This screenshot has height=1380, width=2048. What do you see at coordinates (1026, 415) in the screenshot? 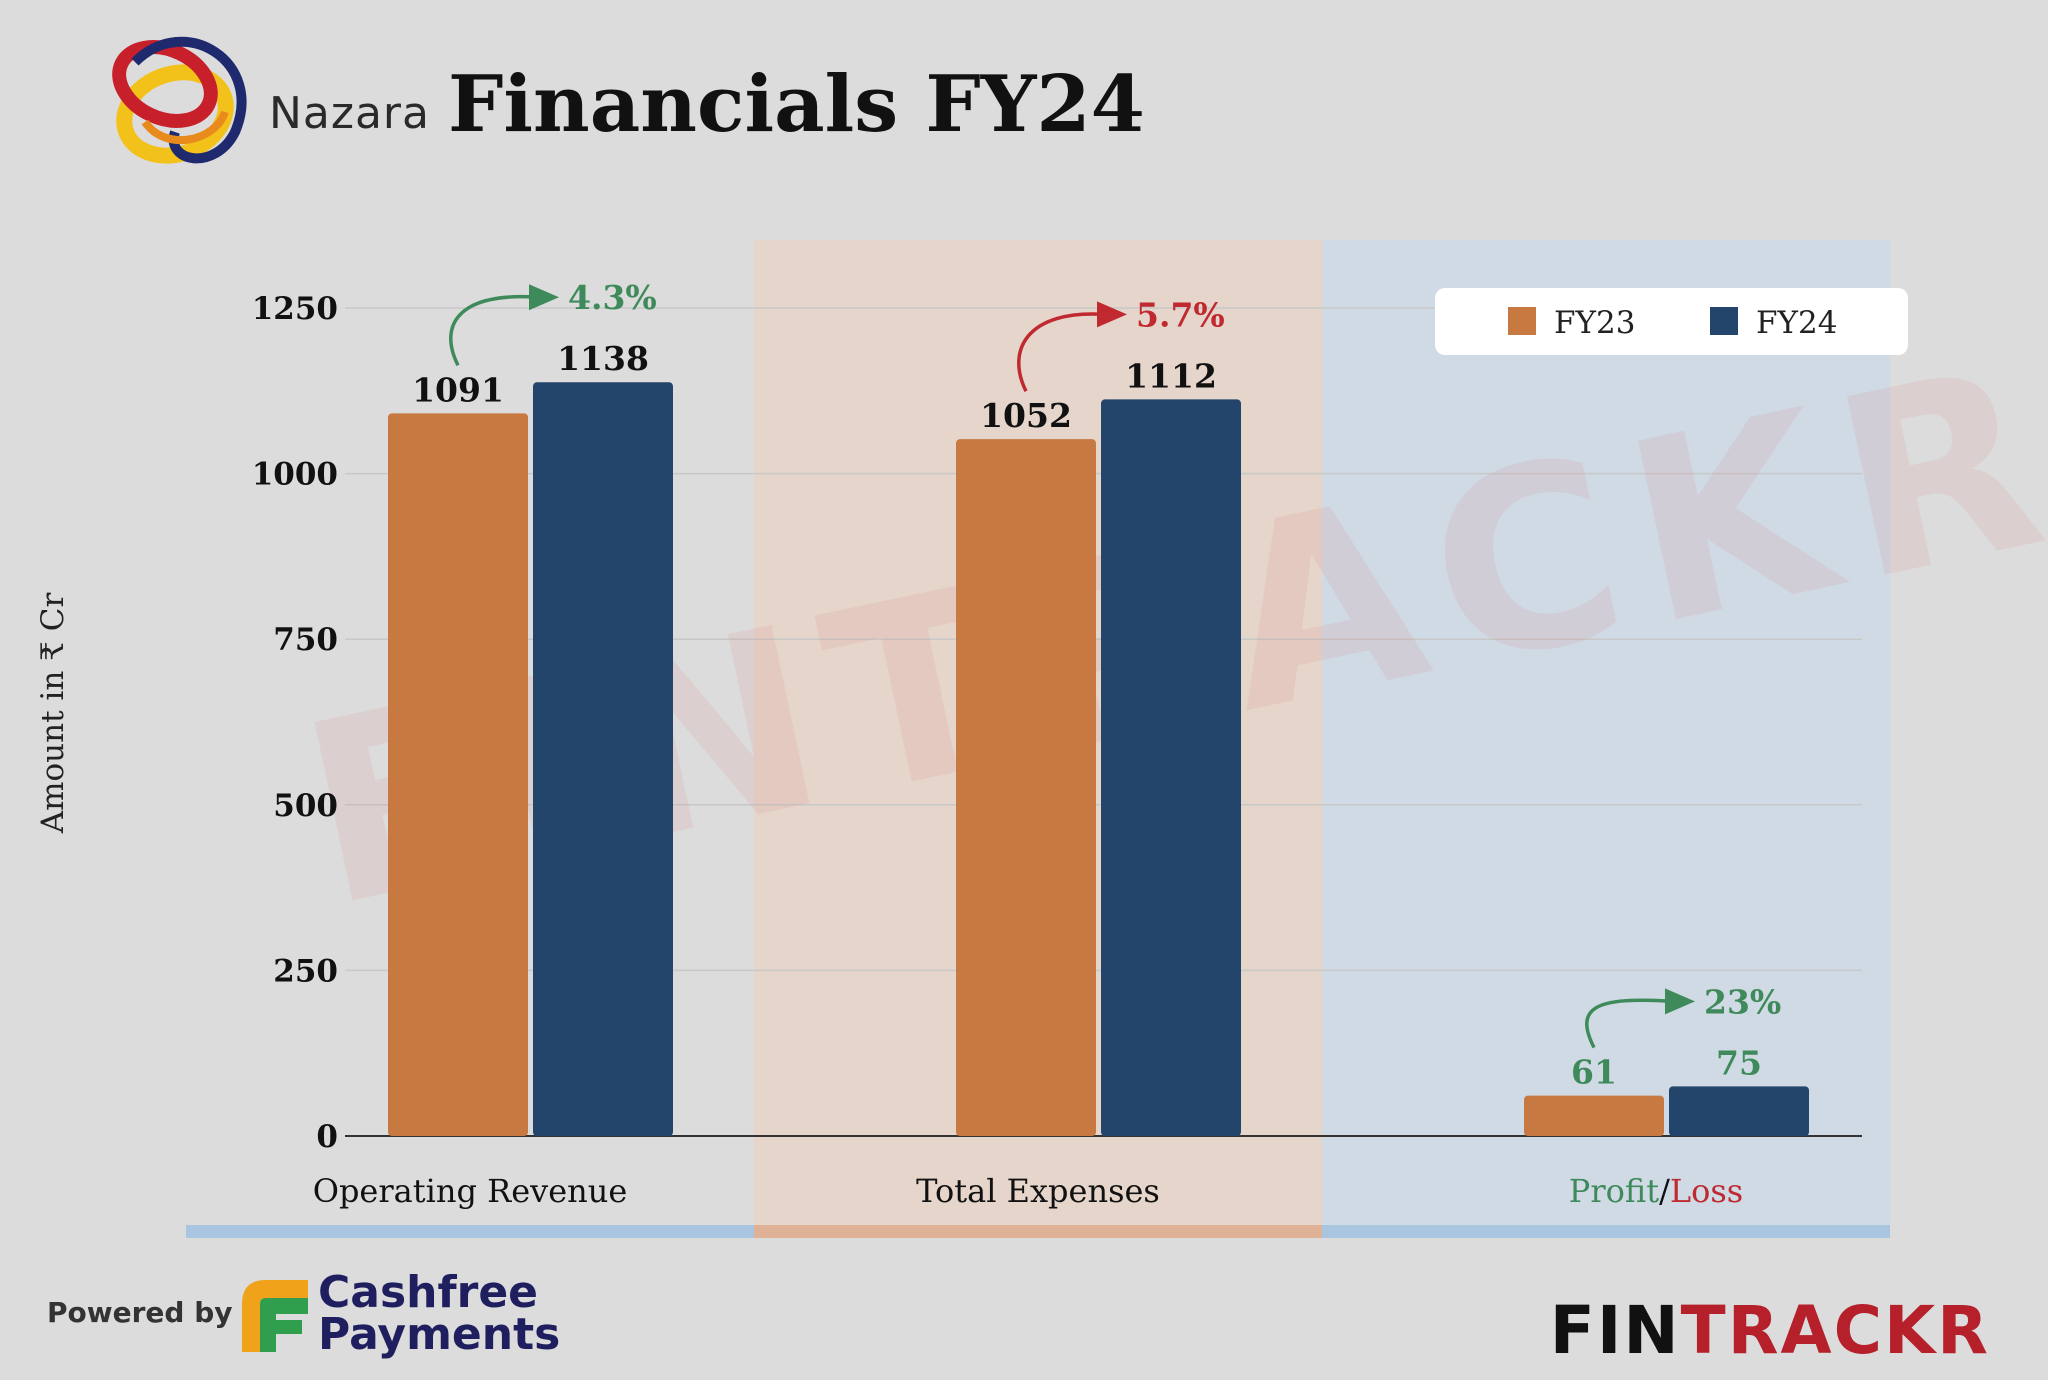
I see `data-label: 1052` at bounding box center [1026, 415].